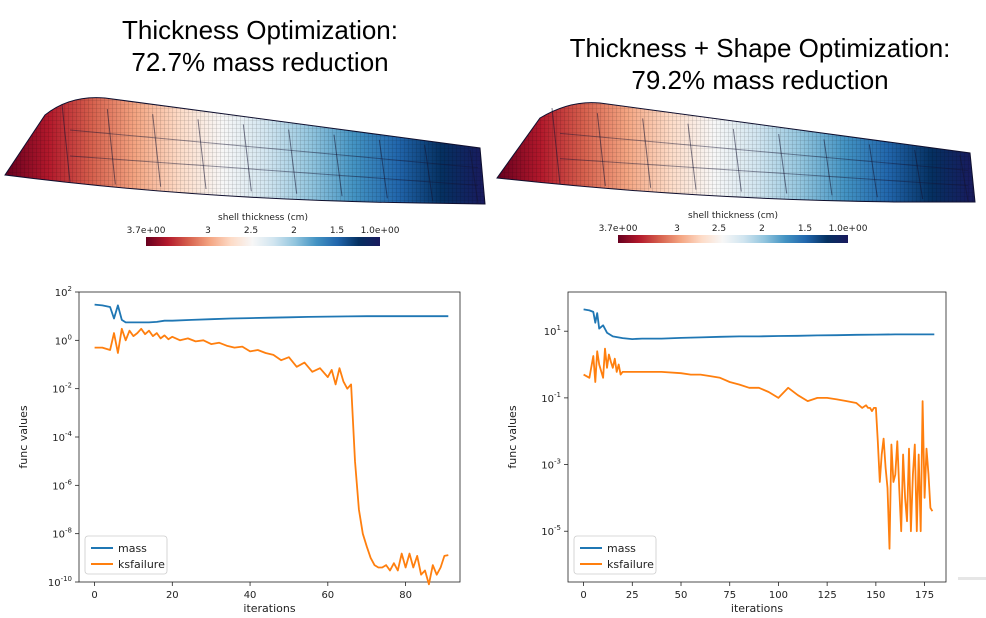 The image size is (986, 618). Describe the element at coordinates (719, 229) in the screenshot. I see `right-colorbar-tick: 2.5` at that location.